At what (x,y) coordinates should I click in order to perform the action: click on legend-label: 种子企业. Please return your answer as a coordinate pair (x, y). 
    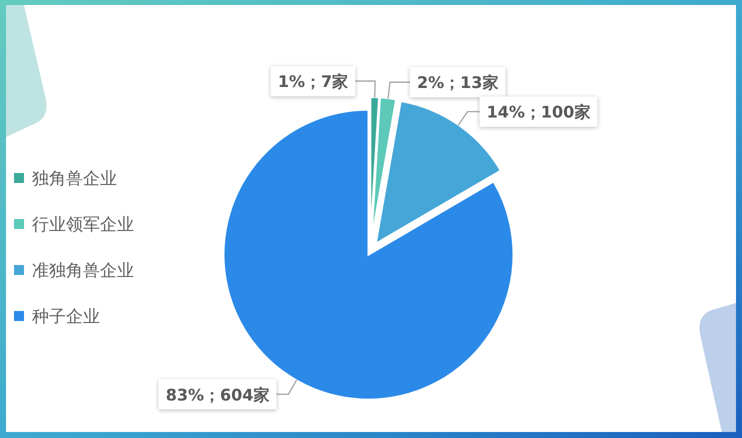
    Looking at the image, I should click on (66, 317).